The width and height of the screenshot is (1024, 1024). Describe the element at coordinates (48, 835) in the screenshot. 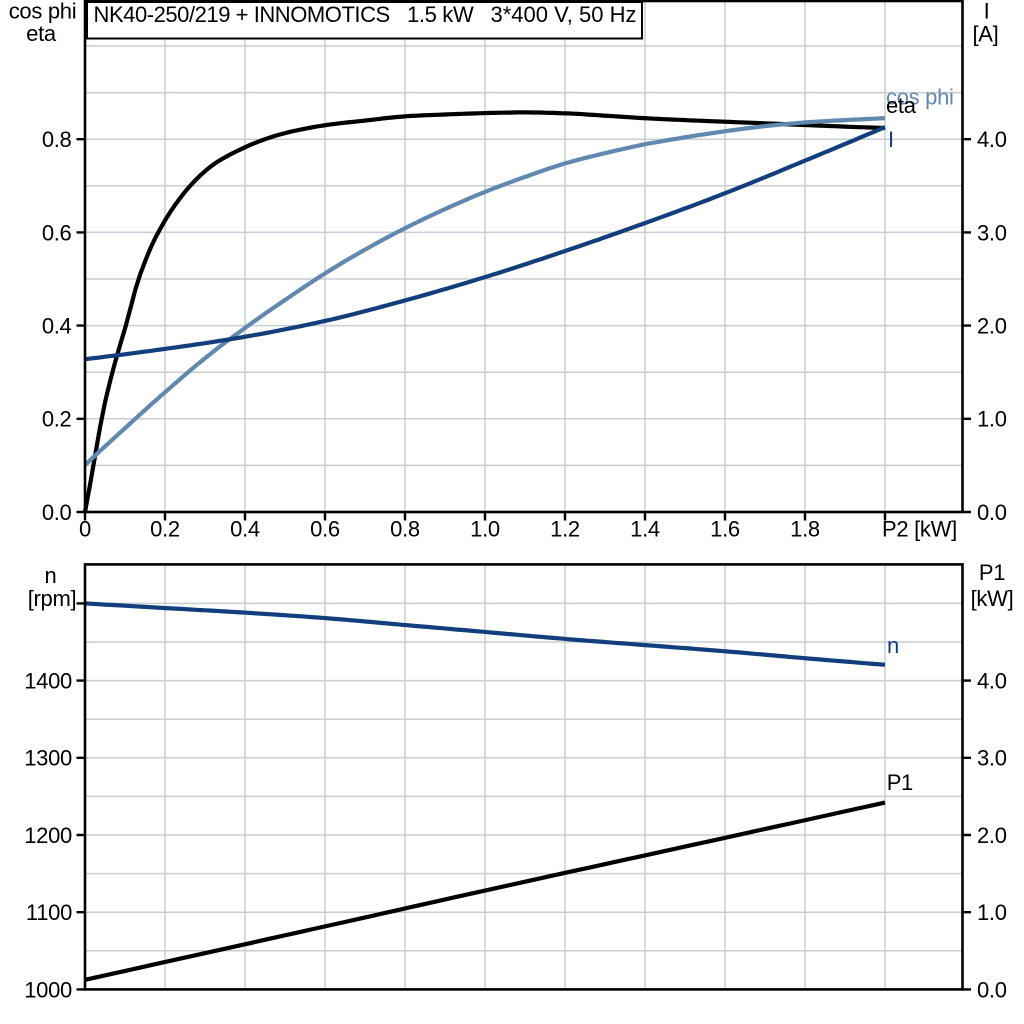

I see `svg-text: 1200` at that location.